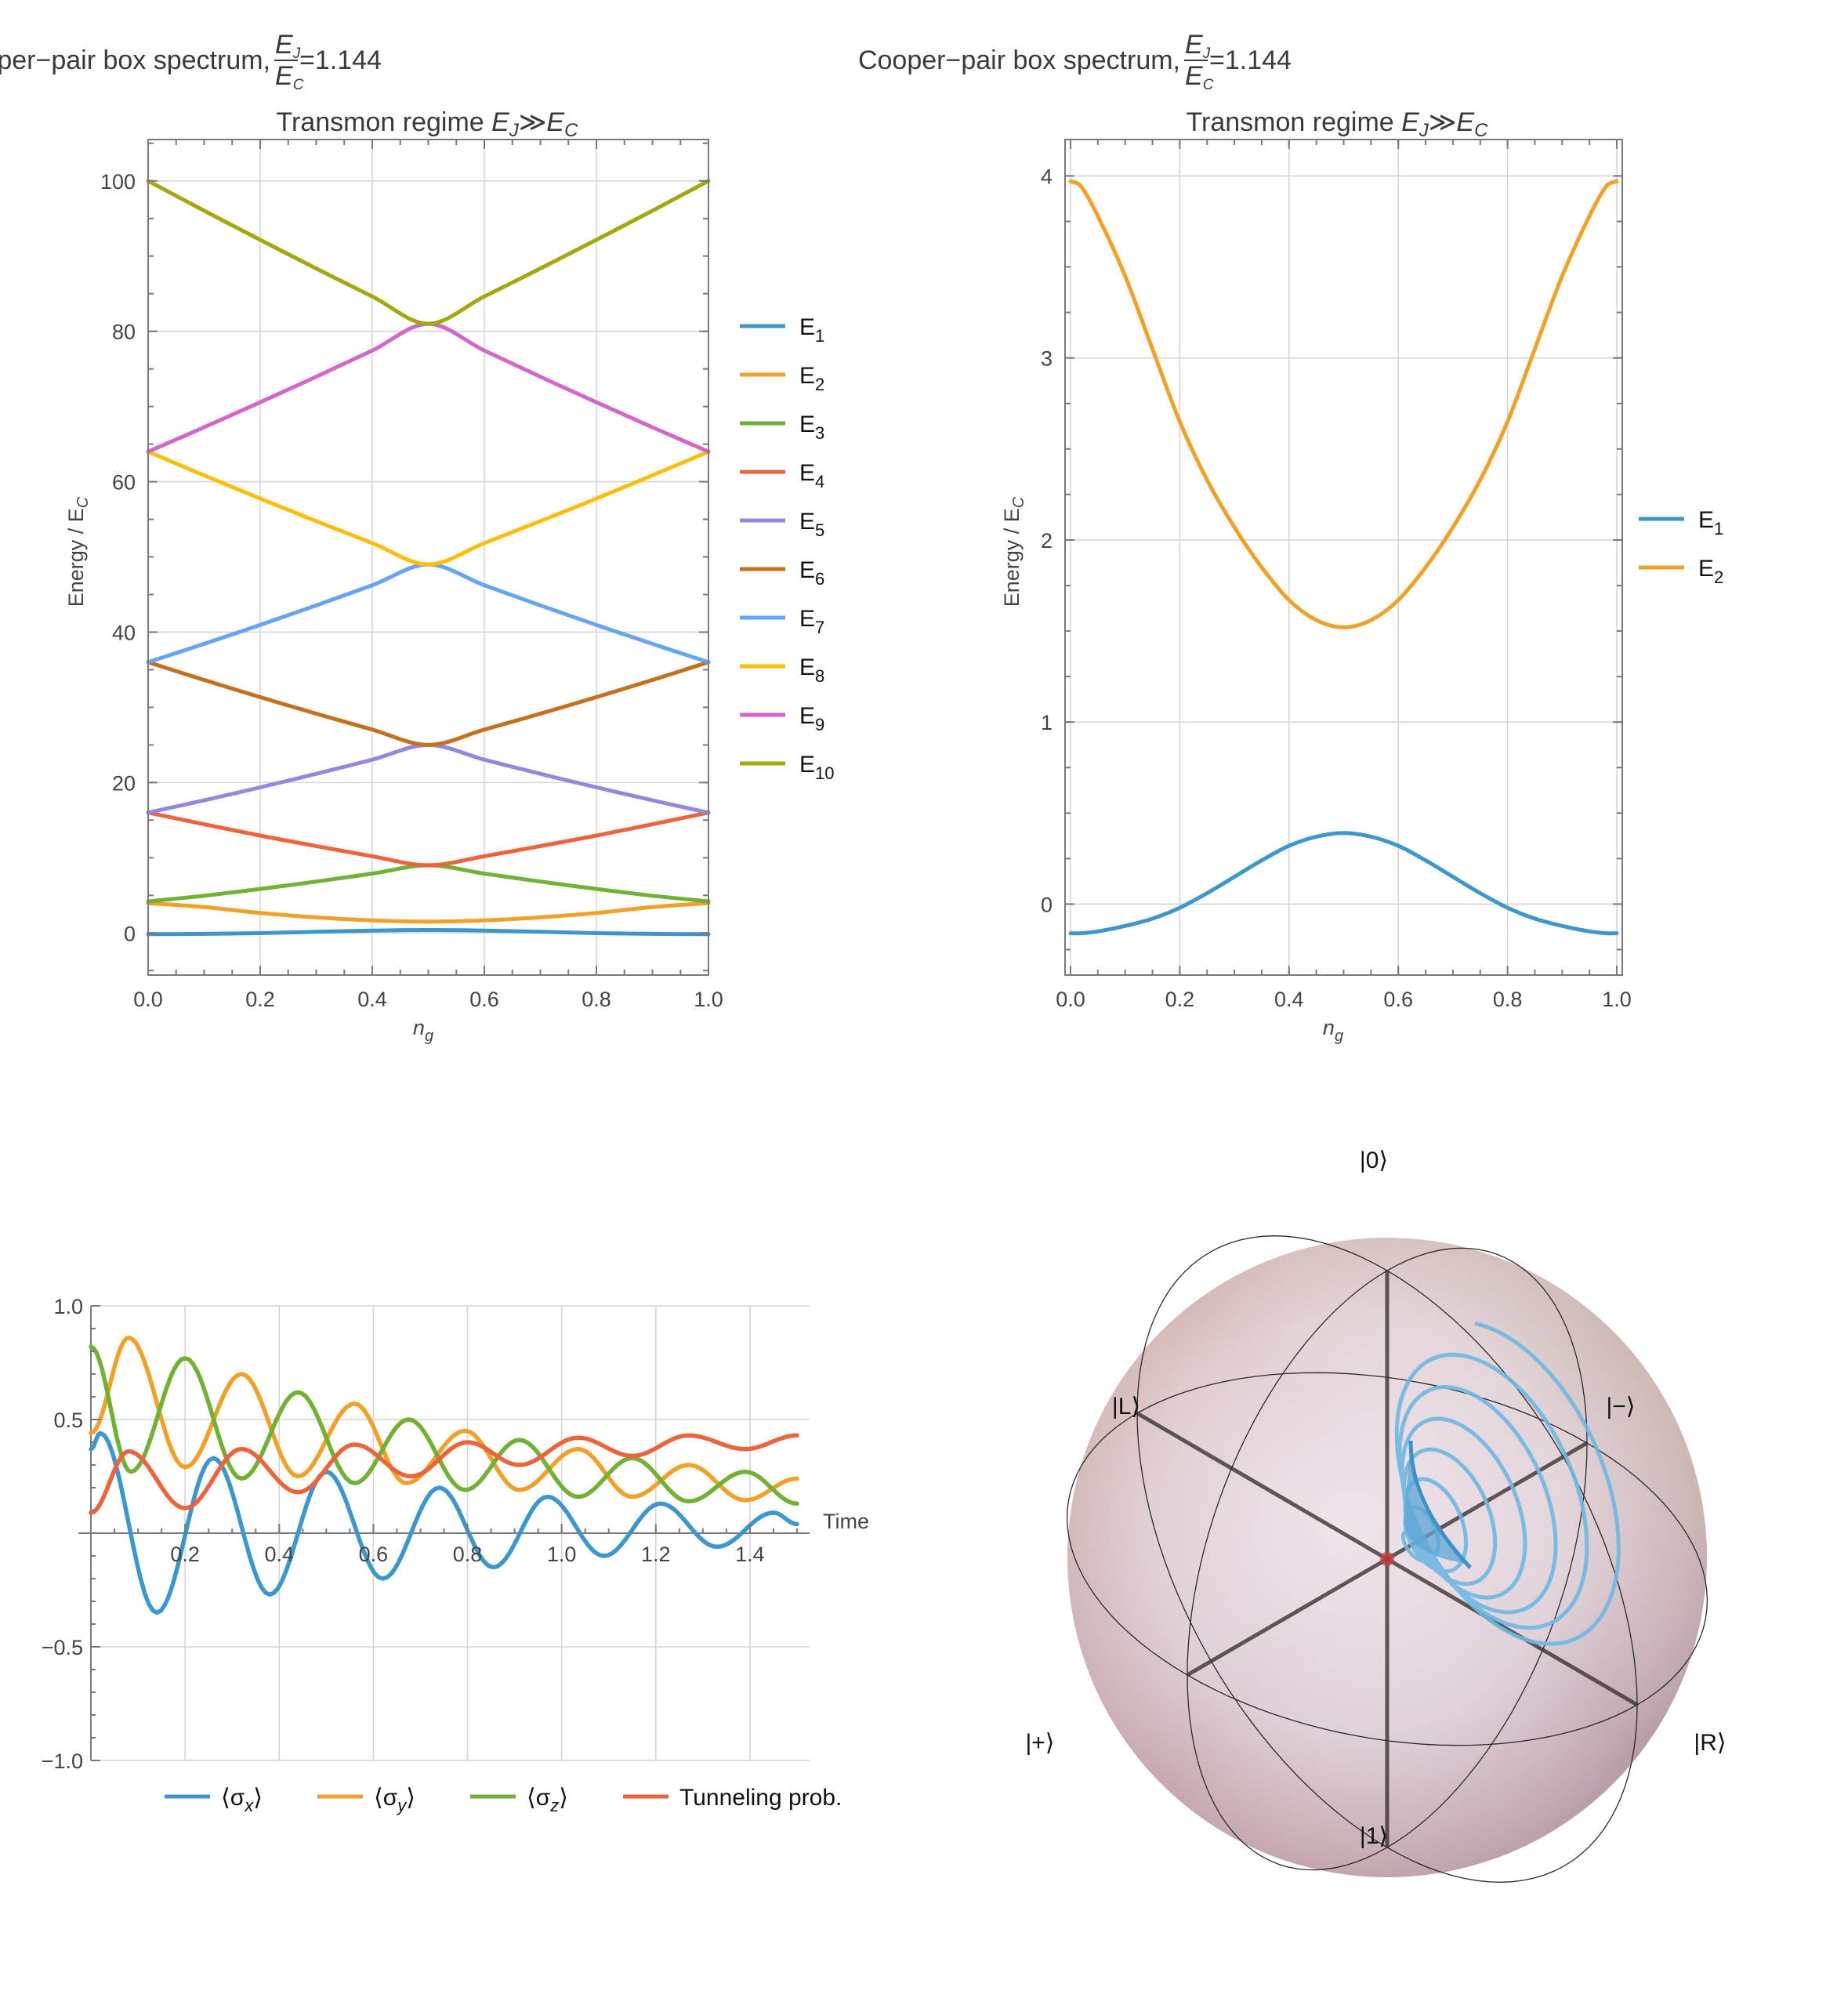 Image resolution: width=1837 pixels, height=2016 pixels. What do you see at coordinates (118, 182) in the screenshot?
I see `y-tick-label: 100` at bounding box center [118, 182].